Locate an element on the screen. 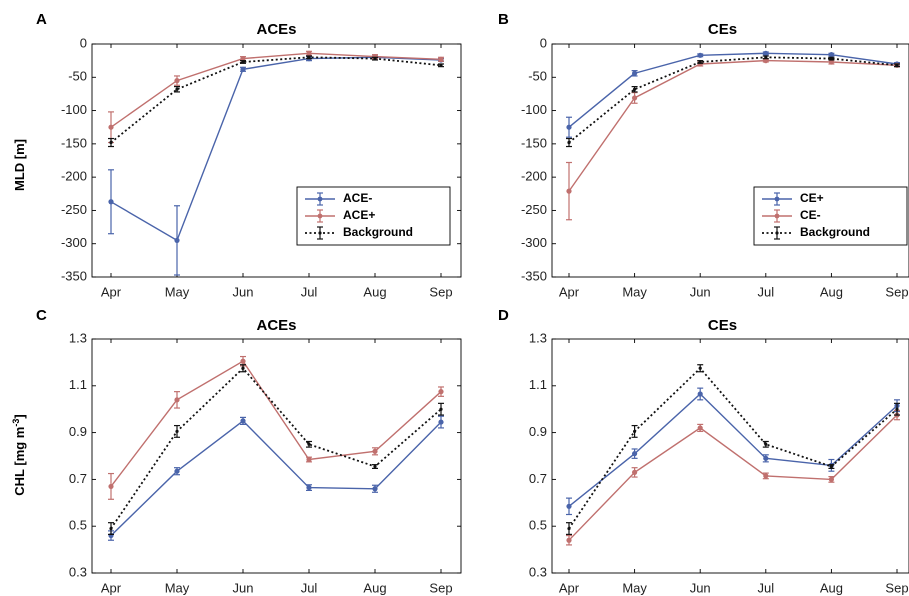 Image resolution: width=909 pixels, height=596 pixels. y-axis-label-mld: MLD [m] is located at coordinates (19, 165).